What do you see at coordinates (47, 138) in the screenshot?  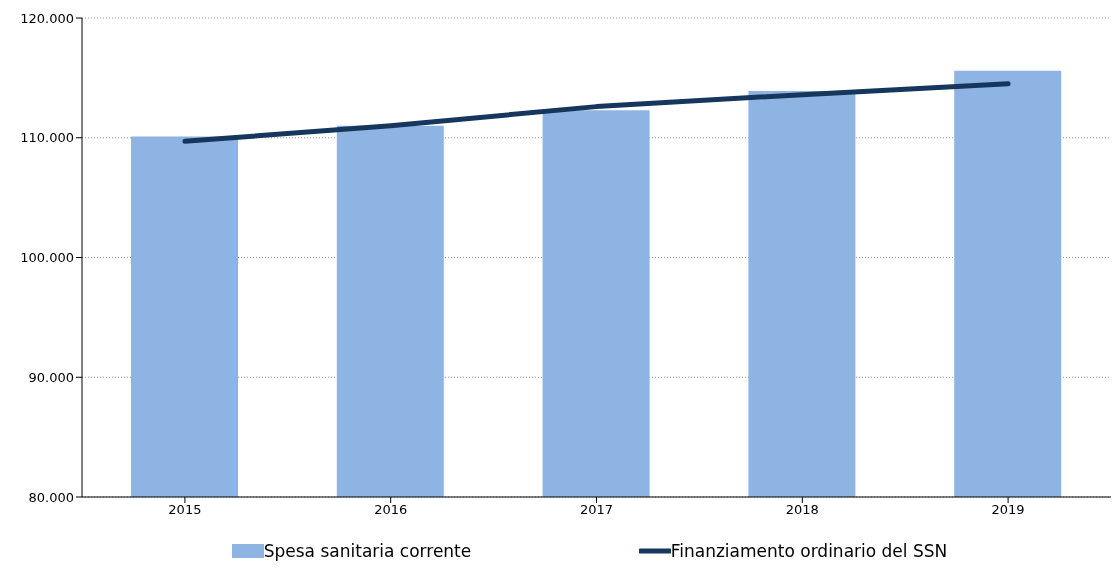 I see `y-tick-label: 110.000` at bounding box center [47, 138].